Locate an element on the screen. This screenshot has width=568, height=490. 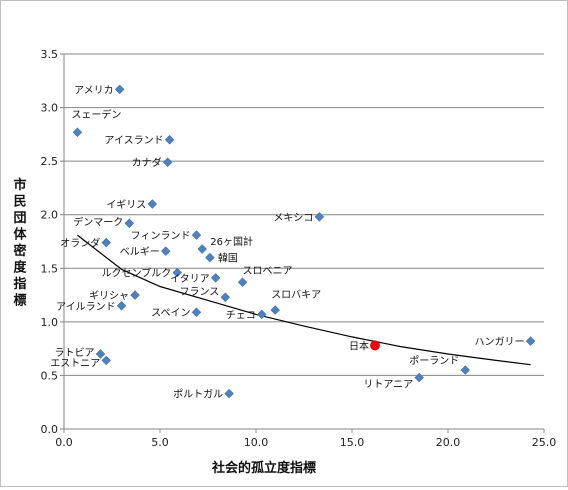
y-axis-title-group: 市民団体密度指標 is located at coordinates (19, 243).